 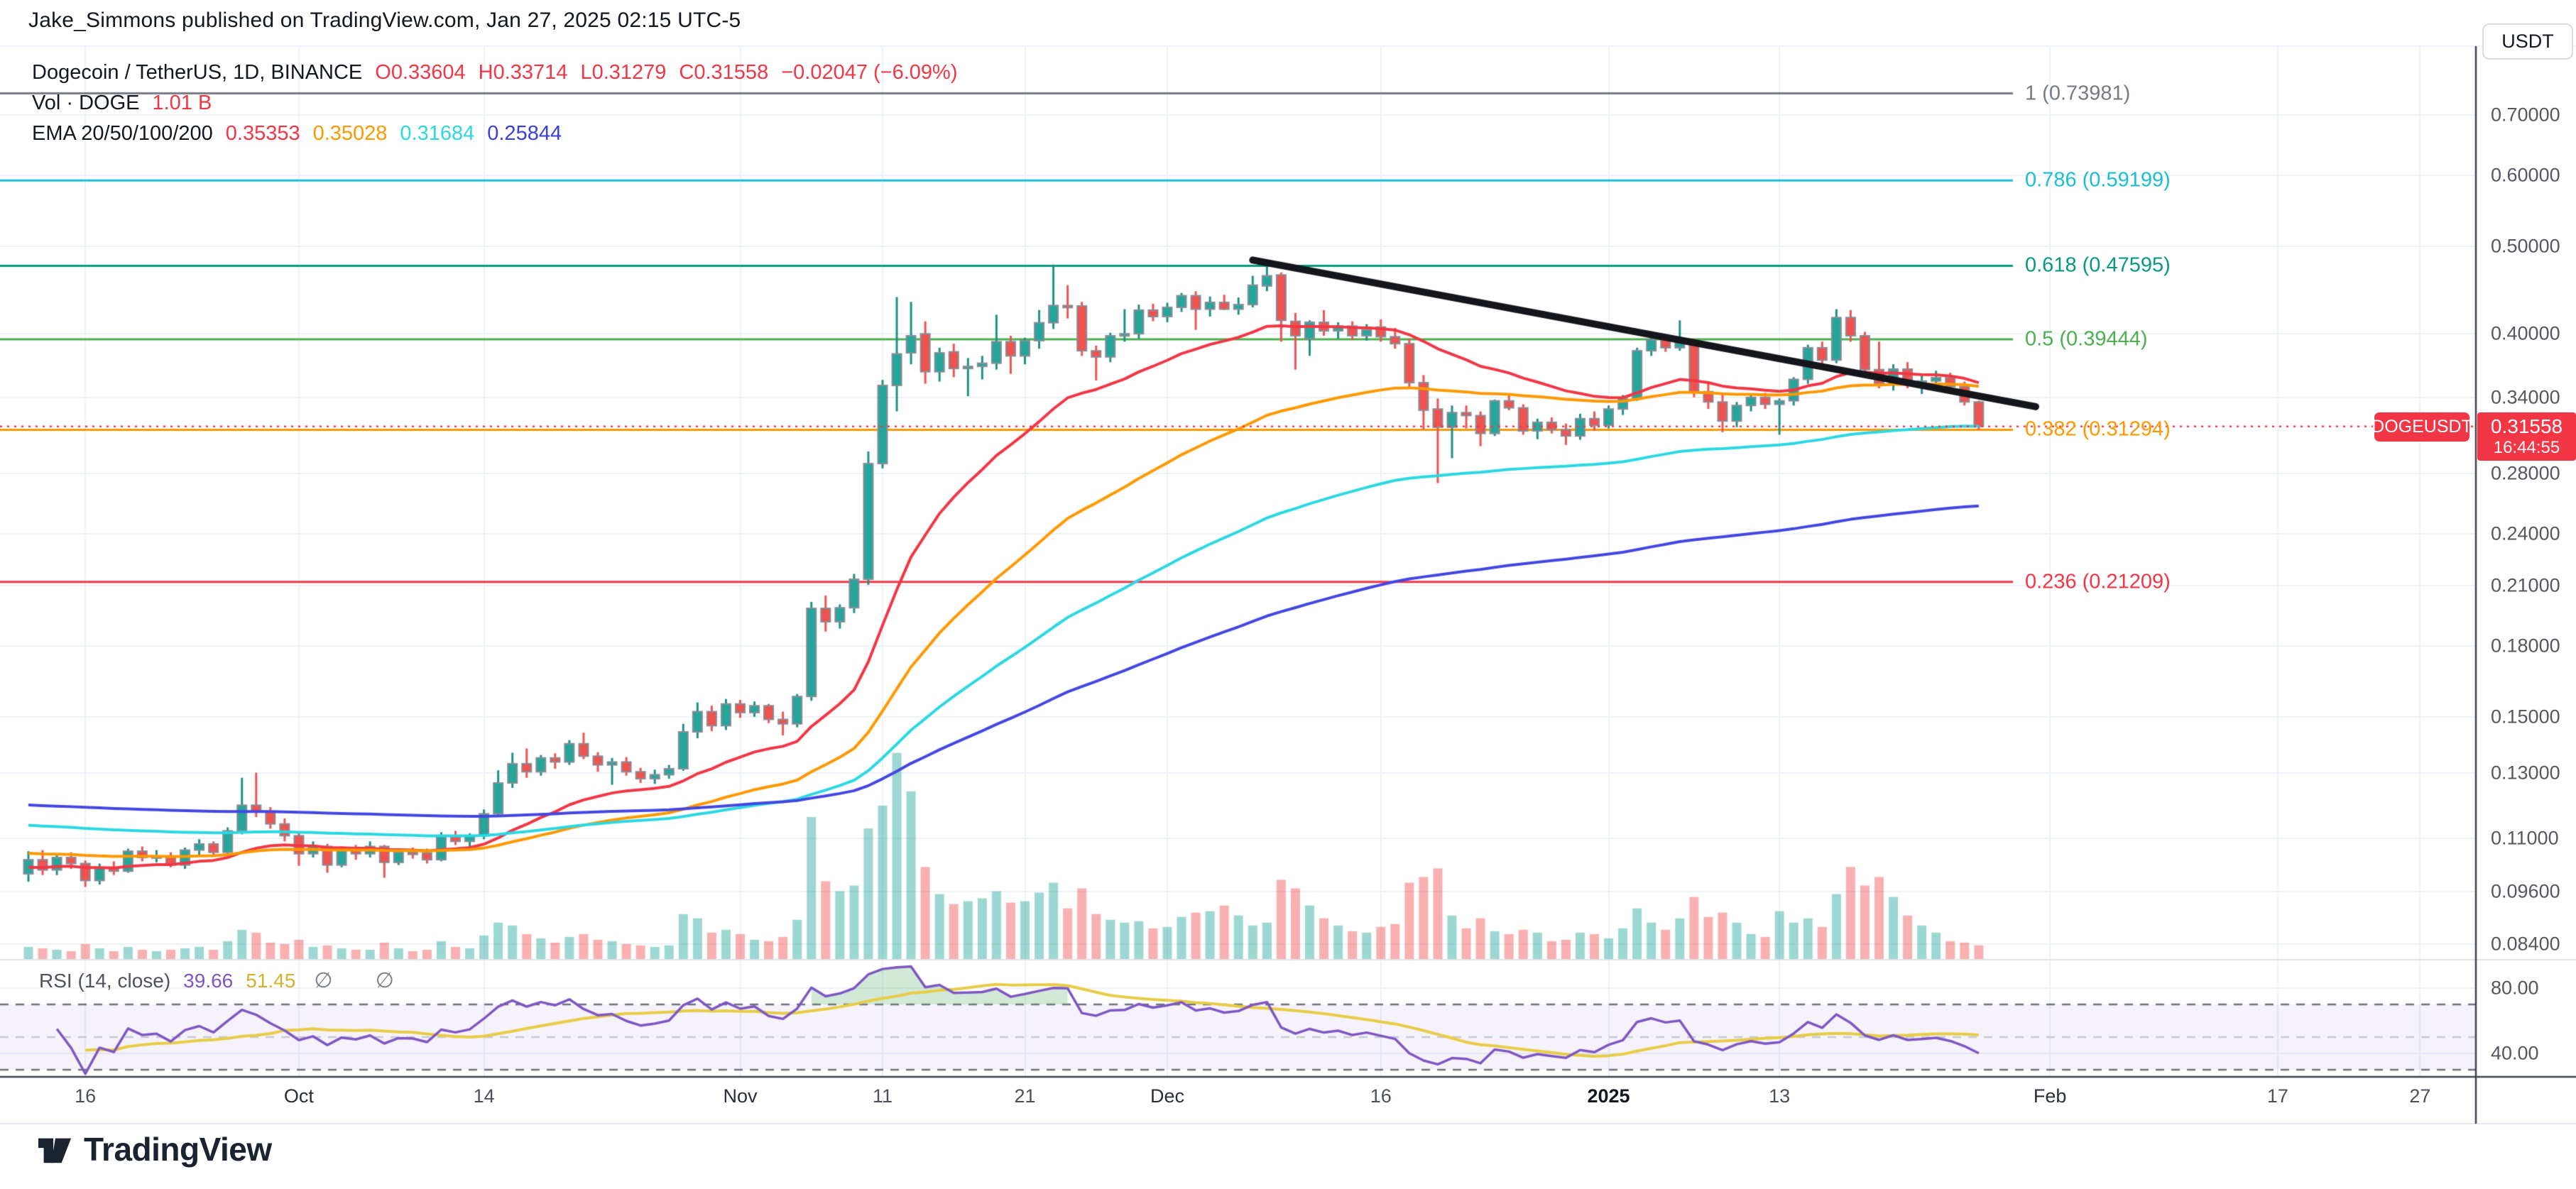 I want to click on fib-level-label: 0.786 (0.59199), so click(x=2098, y=180).